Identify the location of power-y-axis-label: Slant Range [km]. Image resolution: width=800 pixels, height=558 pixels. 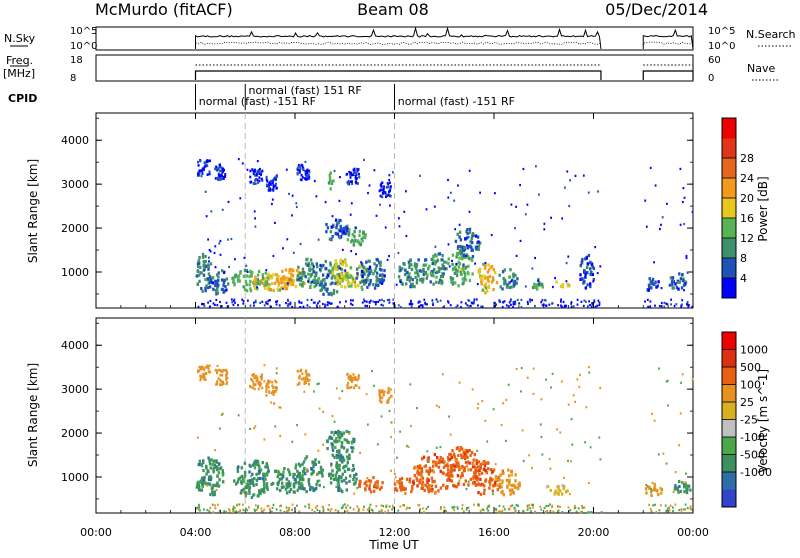
(33, 211).